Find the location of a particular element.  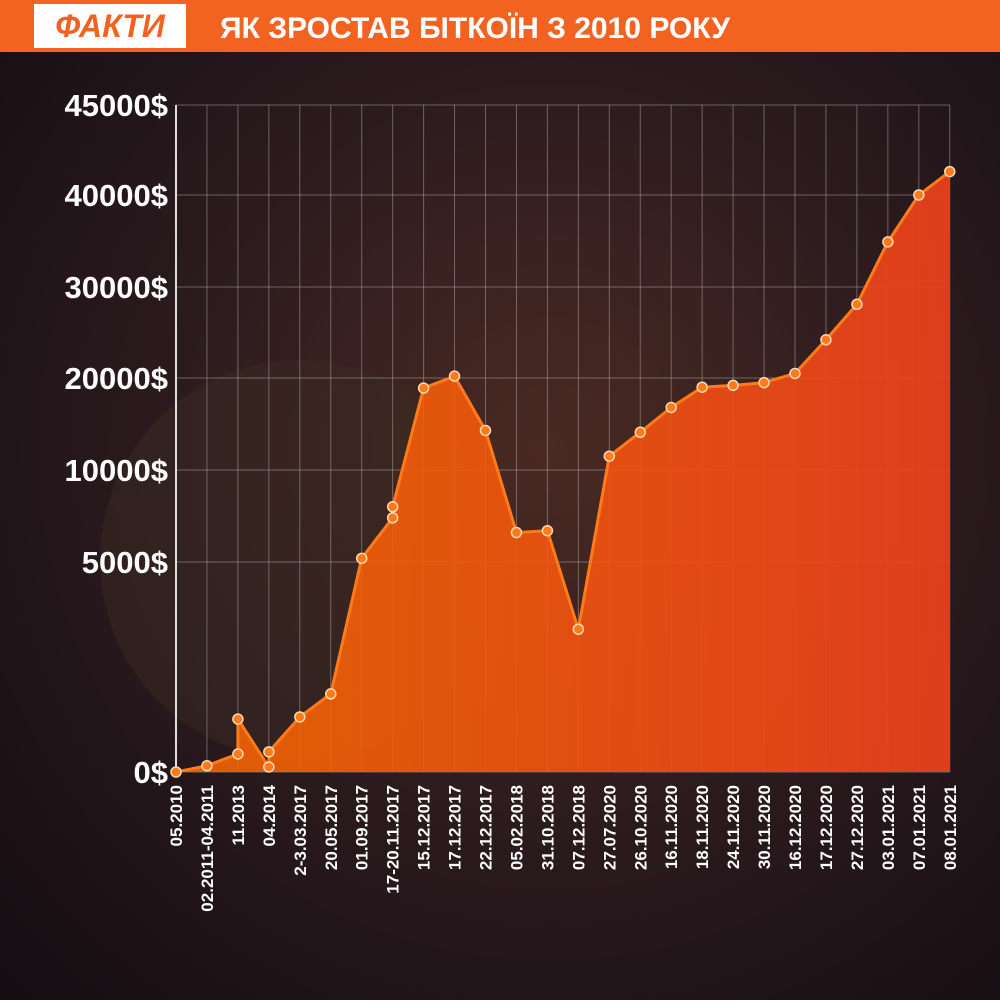

x-tick-label: 16.11.2020 is located at coordinates (671, 827).